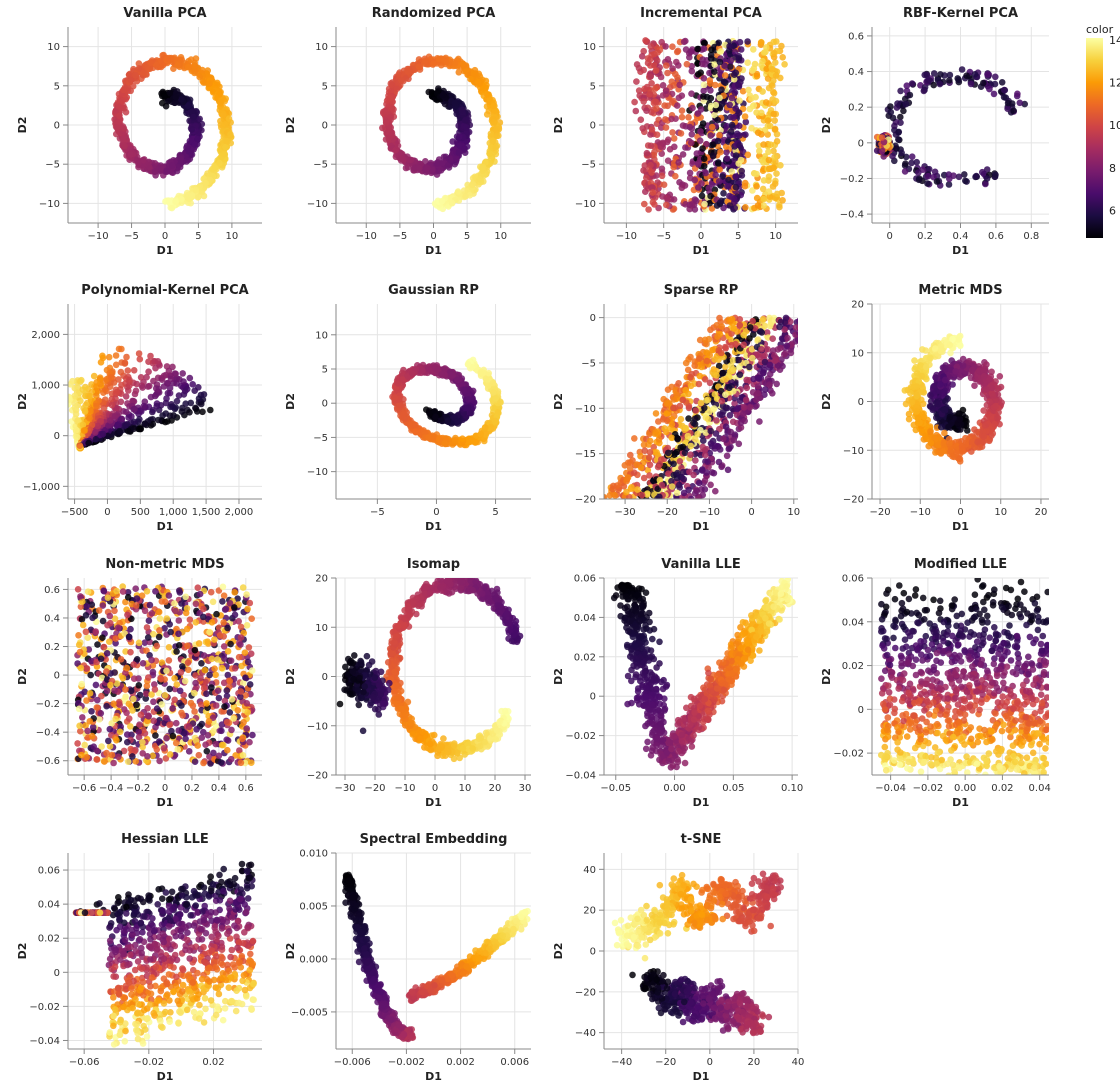  I want to click on y-axis-label: D2, so click(826, 125).